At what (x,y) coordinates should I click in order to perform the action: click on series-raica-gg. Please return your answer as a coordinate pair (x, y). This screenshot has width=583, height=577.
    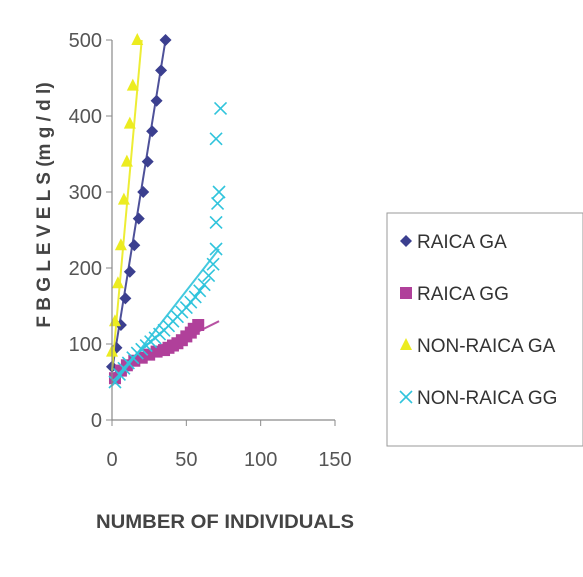
    Looking at the image, I should click on (164, 352).